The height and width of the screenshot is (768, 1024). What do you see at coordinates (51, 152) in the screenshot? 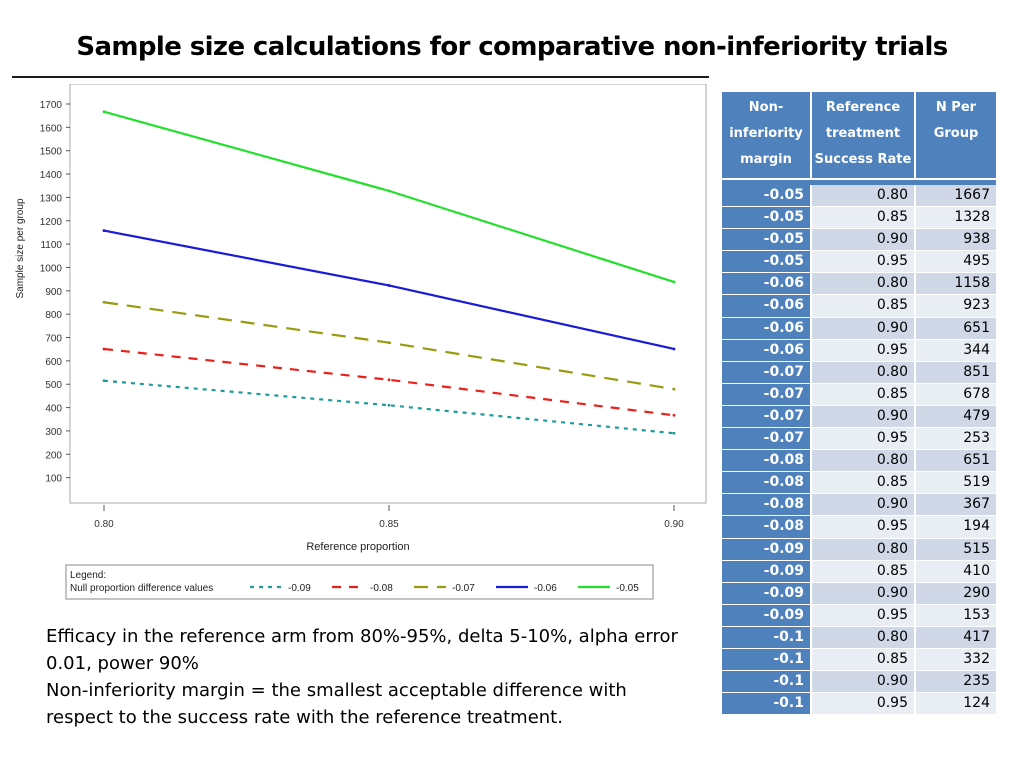
I see `y-tick-label: 1500` at bounding box center [51, 152].